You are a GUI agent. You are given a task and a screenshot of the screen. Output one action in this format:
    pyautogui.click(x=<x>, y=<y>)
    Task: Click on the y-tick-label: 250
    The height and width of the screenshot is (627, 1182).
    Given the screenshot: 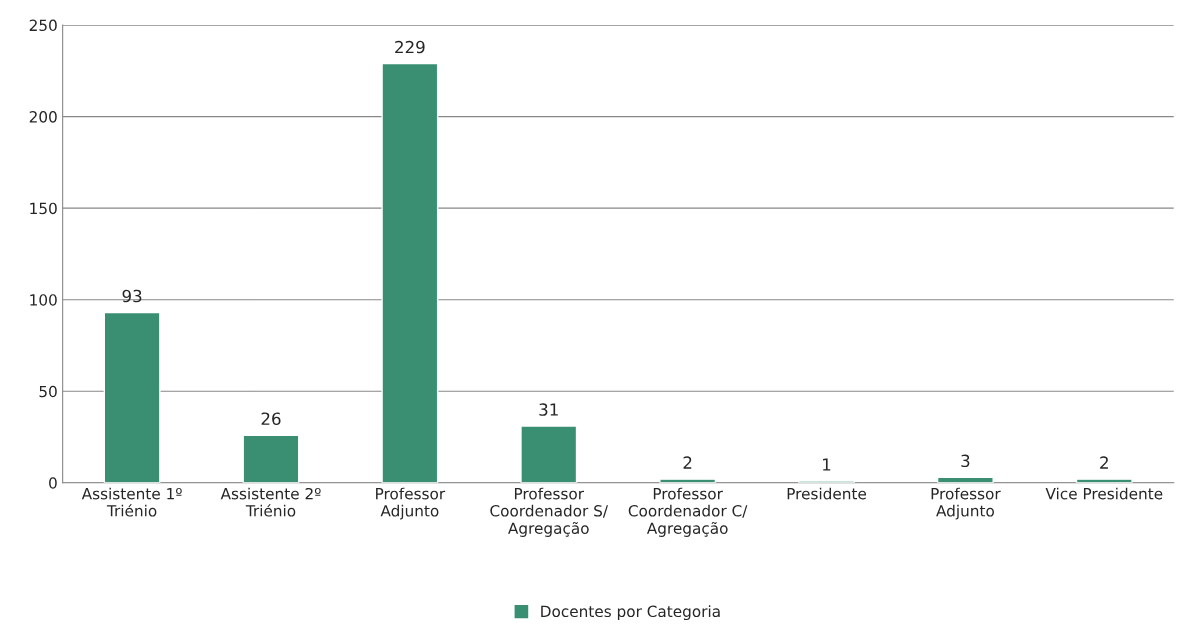 What is the action you would take?
    pyautogui.click(x=43, y=25)
    